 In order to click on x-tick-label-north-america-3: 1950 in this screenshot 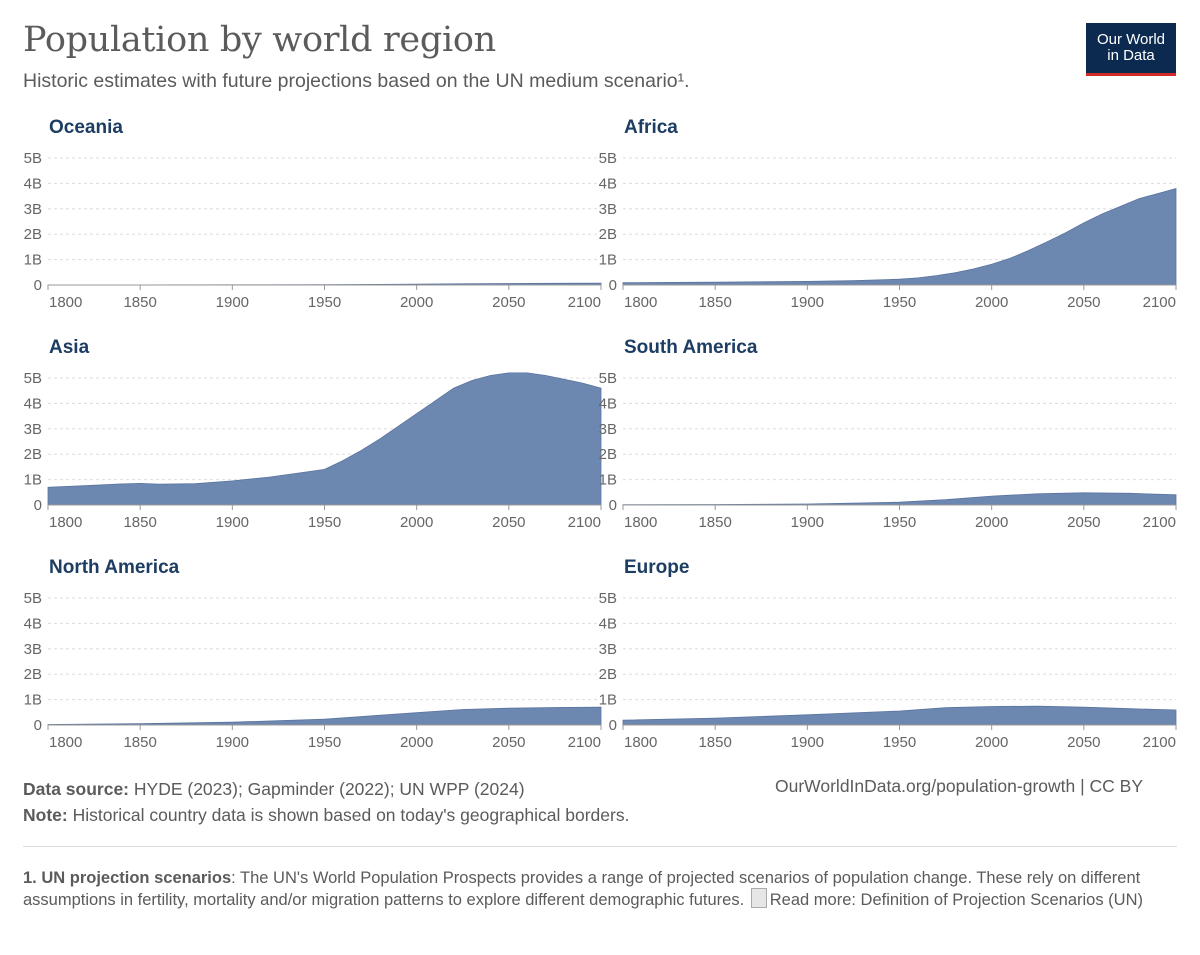, I will do `click(324, 742)`.